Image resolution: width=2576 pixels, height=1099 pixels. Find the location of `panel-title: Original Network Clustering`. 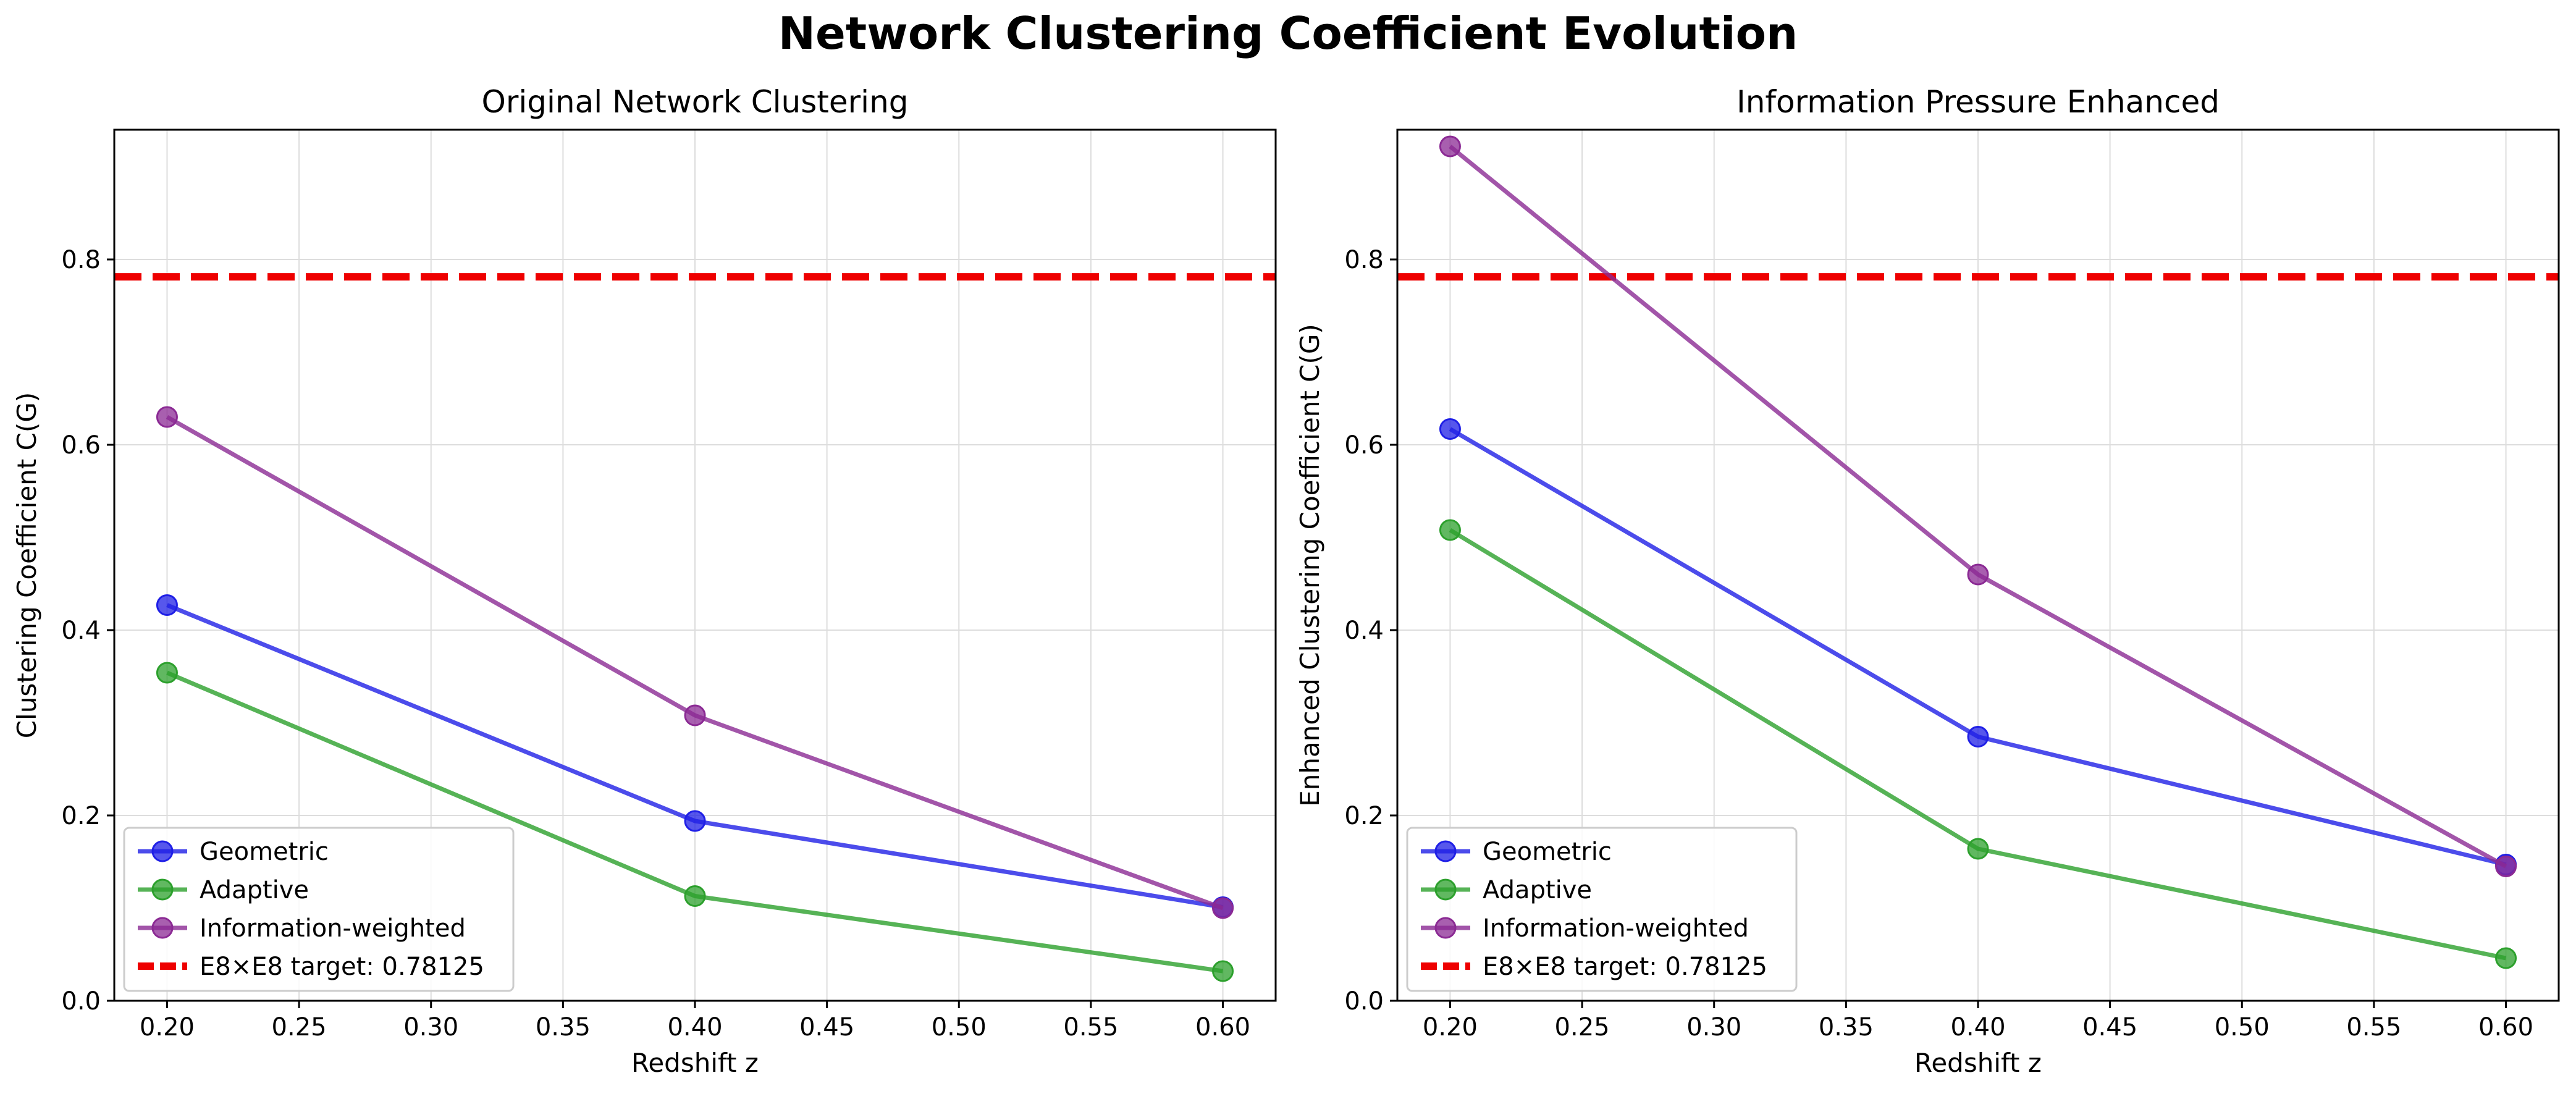

panel-title: Original Network Clustering is located at coordinates (696, 102).